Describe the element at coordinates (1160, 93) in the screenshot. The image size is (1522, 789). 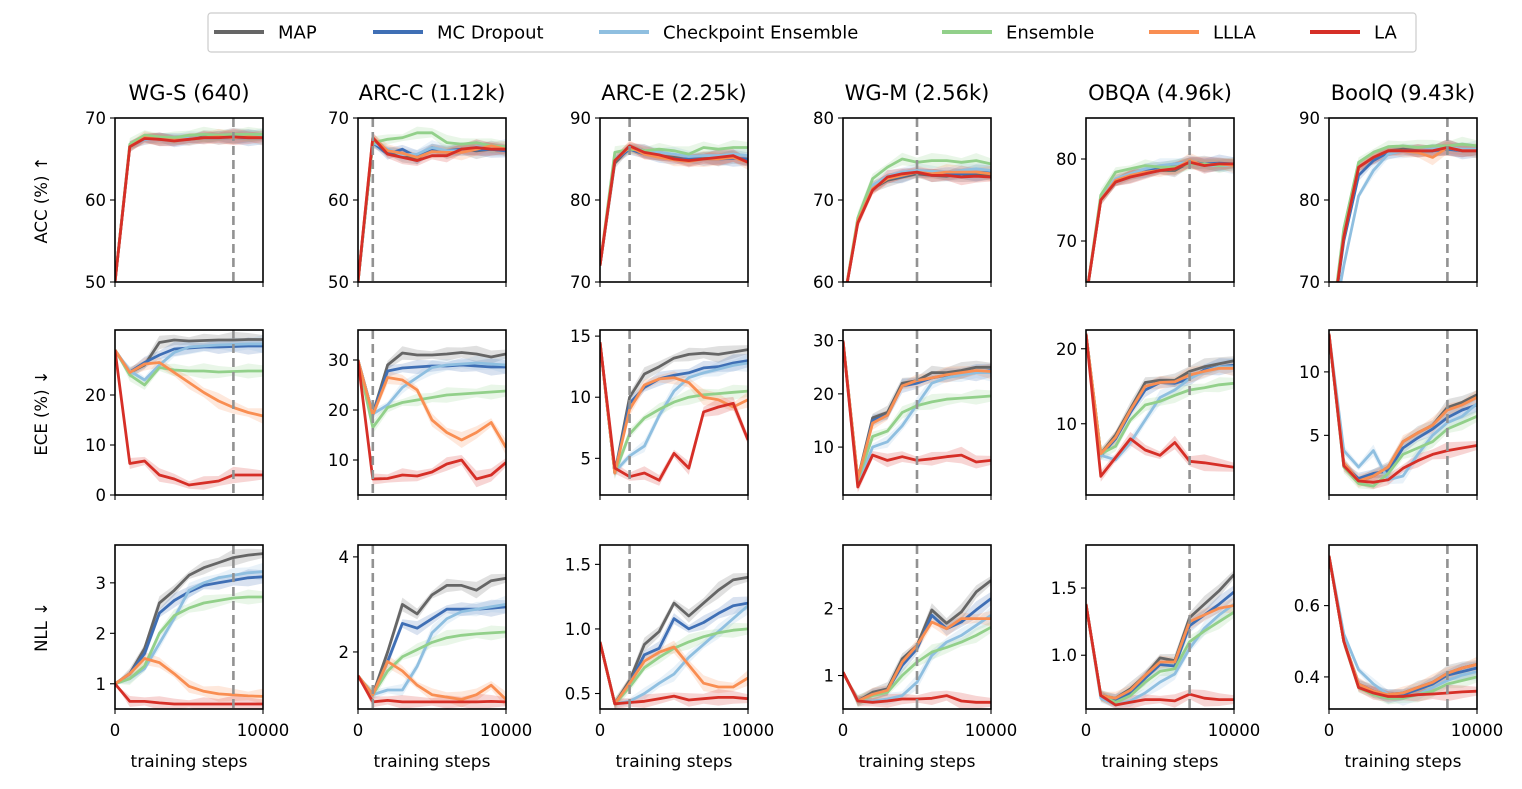
I see `panel-title: OBQA (4.96k)` at that location.